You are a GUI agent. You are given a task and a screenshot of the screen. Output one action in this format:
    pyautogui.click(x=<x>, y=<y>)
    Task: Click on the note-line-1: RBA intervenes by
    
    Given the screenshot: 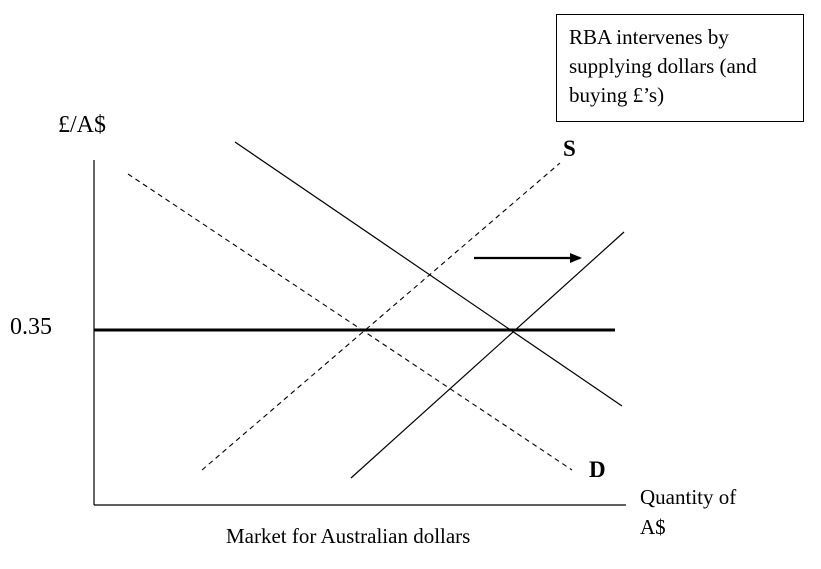 What is the action you would take?
    pyautogui.click(x=649, y=37)
    